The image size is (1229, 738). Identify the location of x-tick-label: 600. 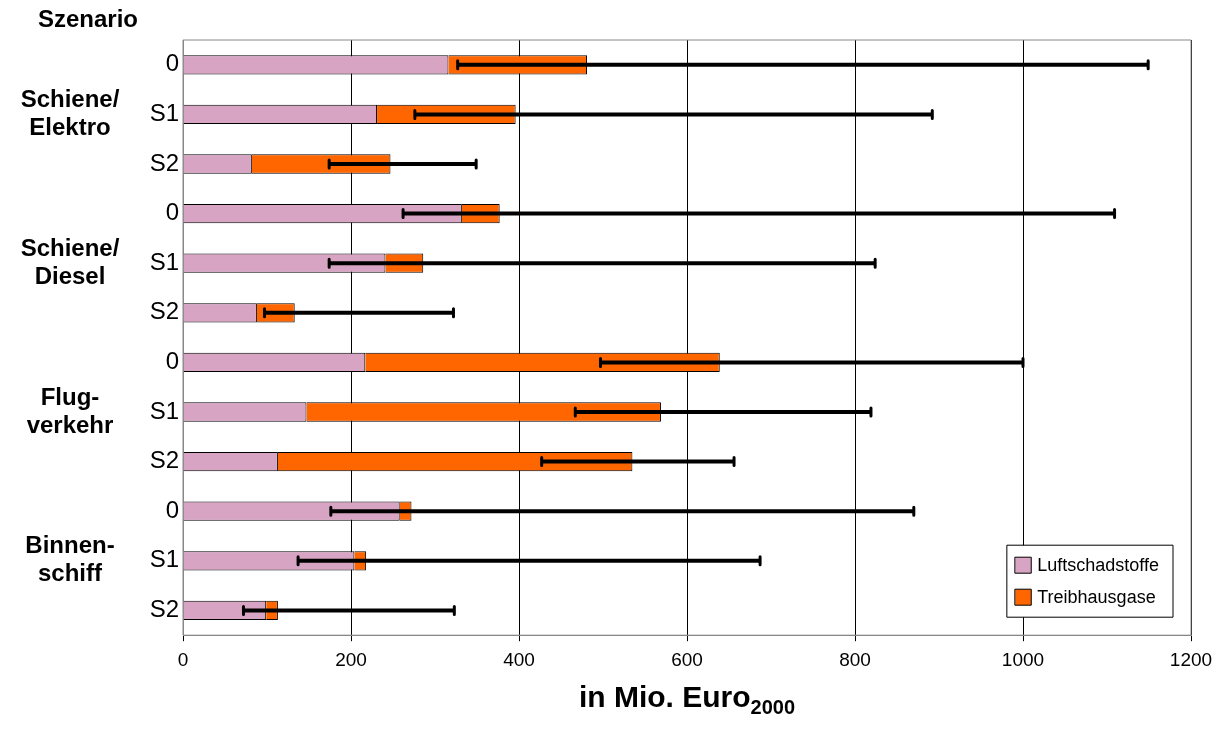
(687, 659).